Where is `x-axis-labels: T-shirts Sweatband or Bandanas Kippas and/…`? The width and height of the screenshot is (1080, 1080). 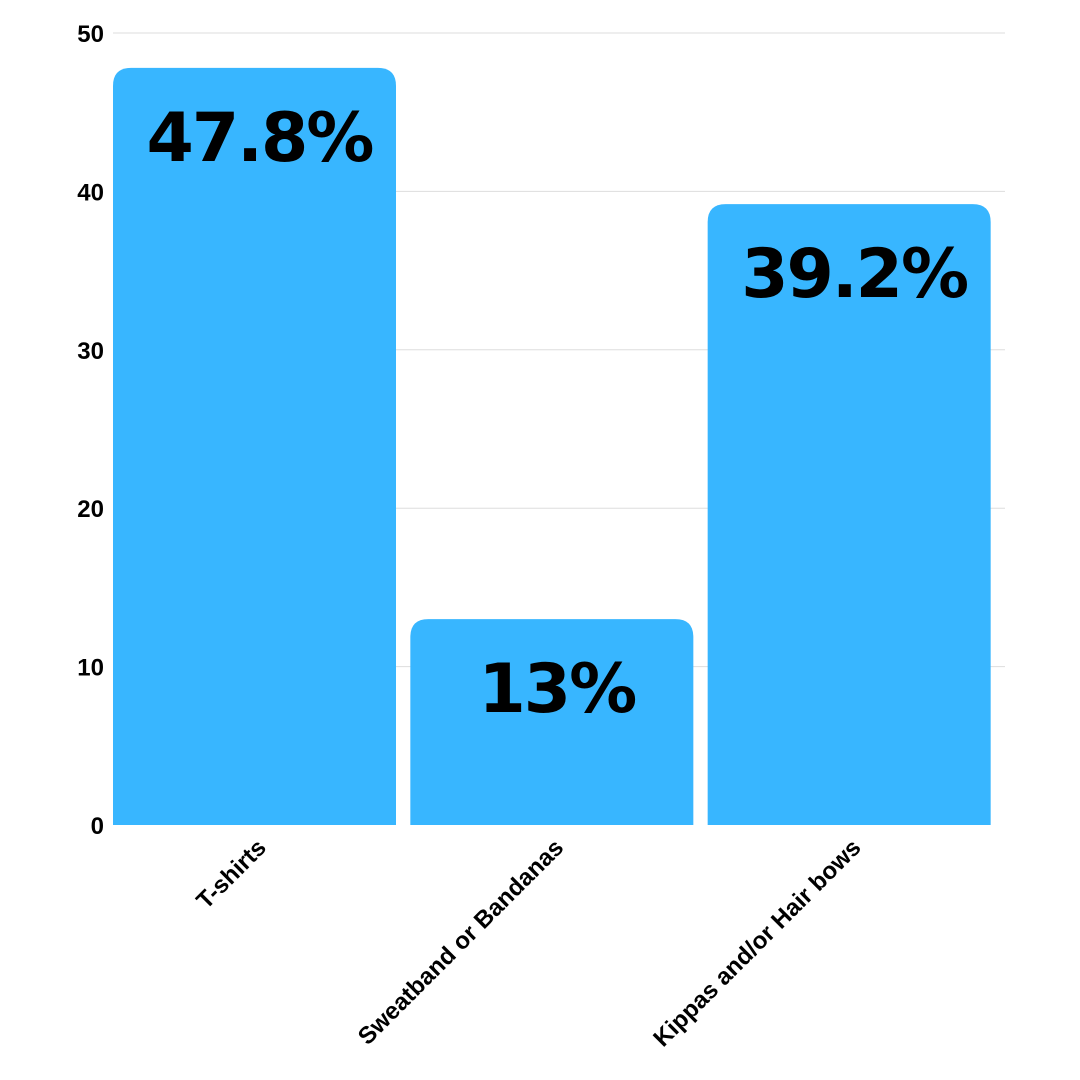
x-axis-labels: T-shirts Sweatband or Bandanas Kippas and/… is located at coordinates (528, 943).